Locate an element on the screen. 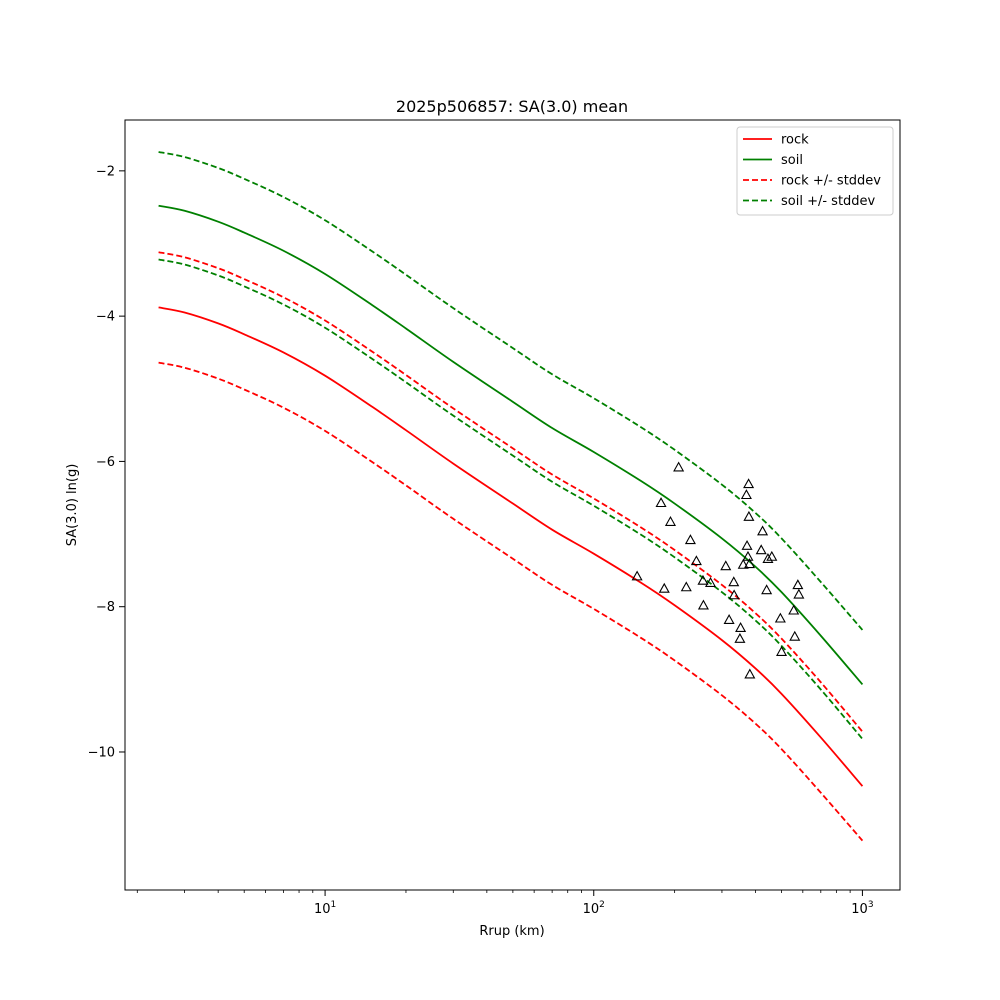  legend-label: soil is located at coordinates (792, 160).